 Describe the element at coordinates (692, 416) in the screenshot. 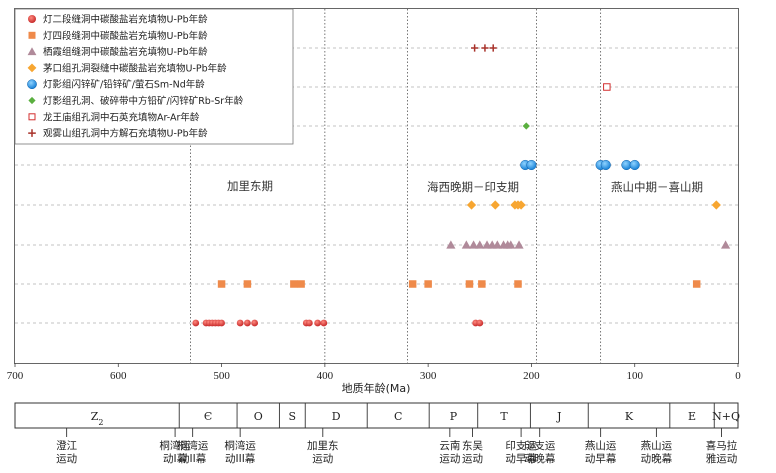

I see `strat-period-label: E` at that location.